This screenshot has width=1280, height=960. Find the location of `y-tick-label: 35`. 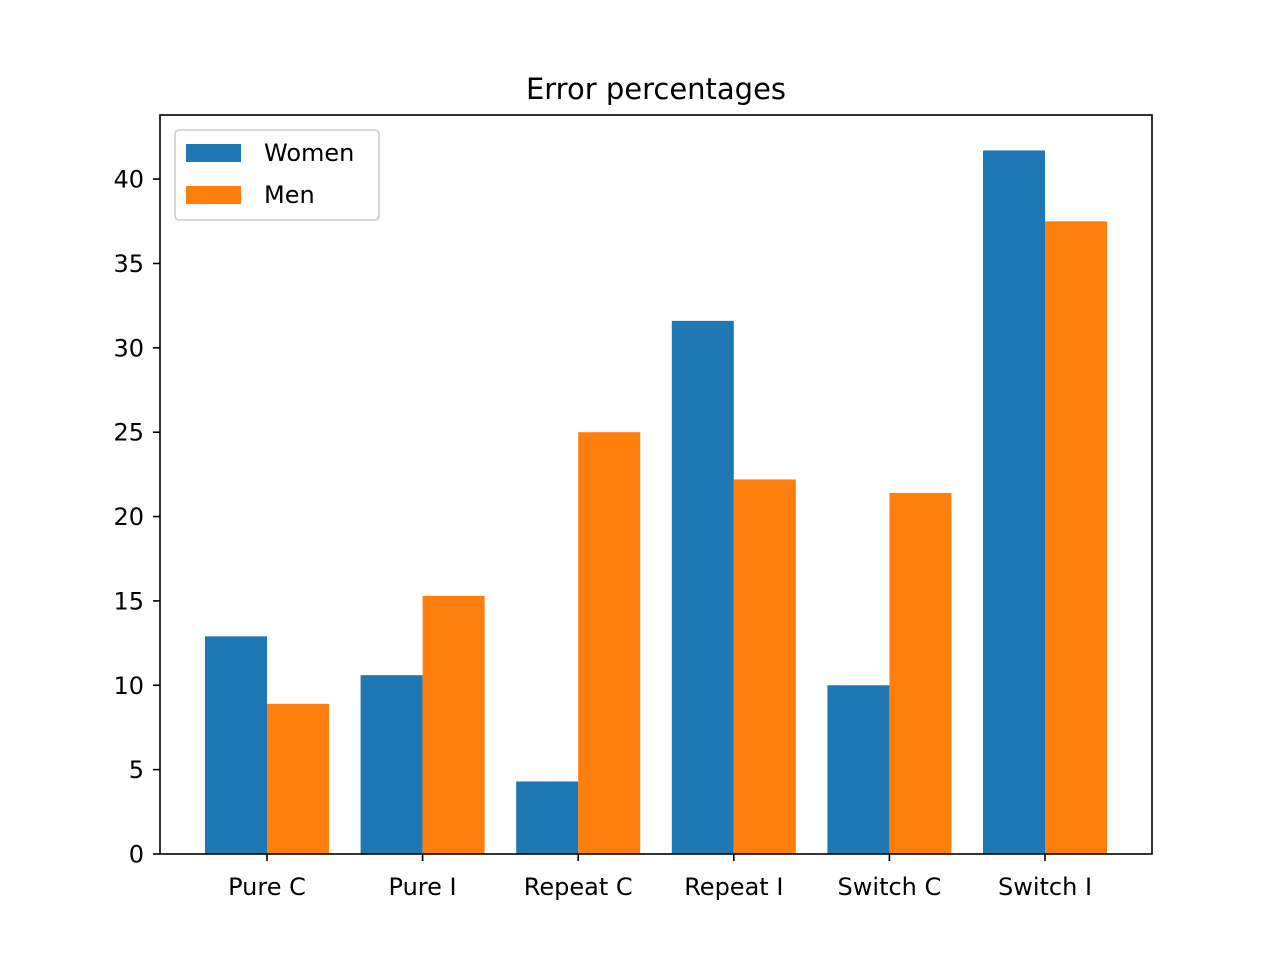

y-tick-label: 35 is located at coordinates (128, 264).